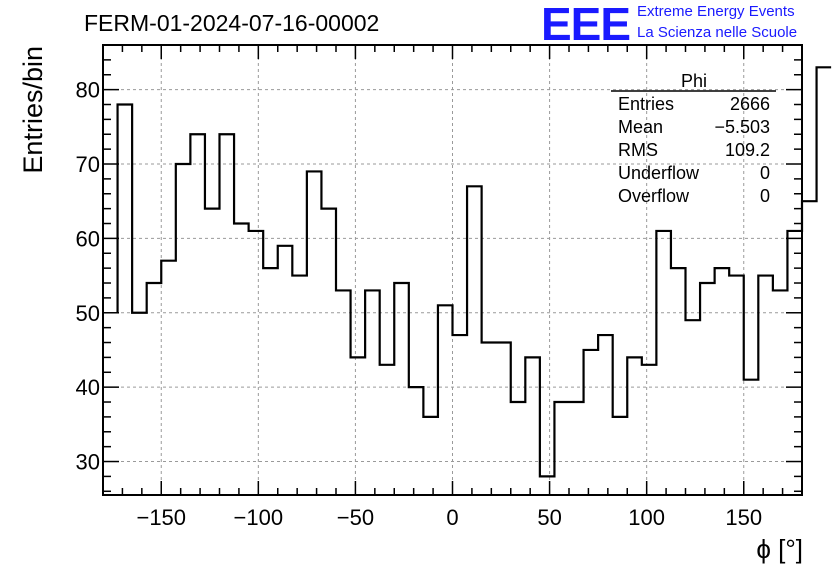  What do you see at coordinates (742, 127) in the screenshot?
I see `stats-row-value: −5.503` at bounding box center [742, 127].